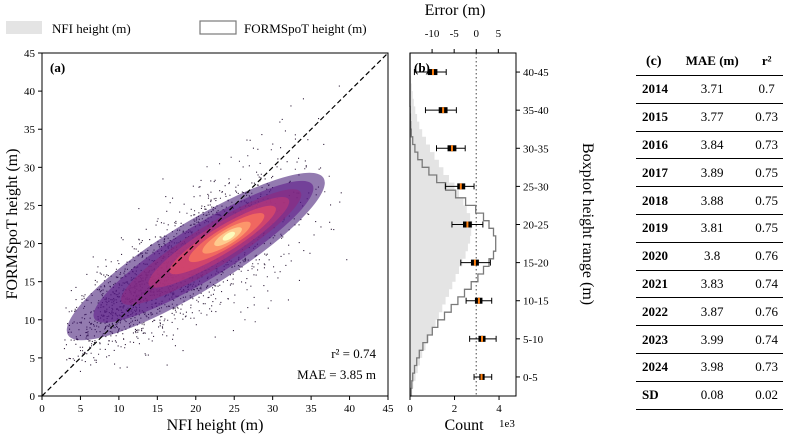 This screenshot has width=793, height=438. I want to click on legend: NFI height (m) FORMSpoT height (m), so click(186, 28).